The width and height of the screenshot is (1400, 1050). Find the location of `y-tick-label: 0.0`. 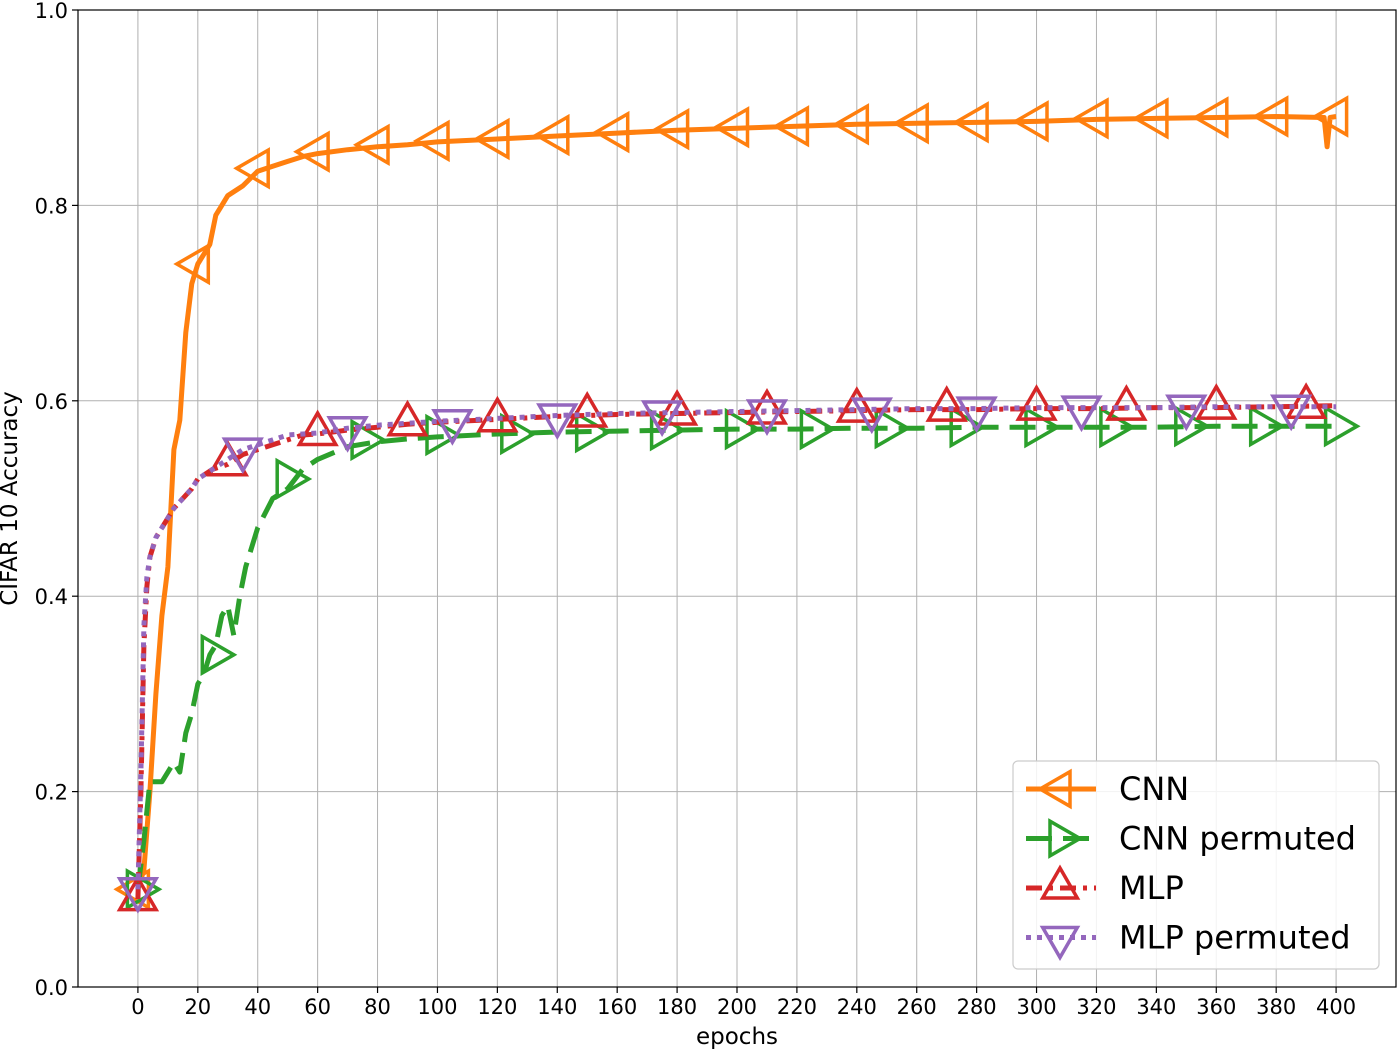

y-tick-label: 0.0 is located at coordinates (51, 988).